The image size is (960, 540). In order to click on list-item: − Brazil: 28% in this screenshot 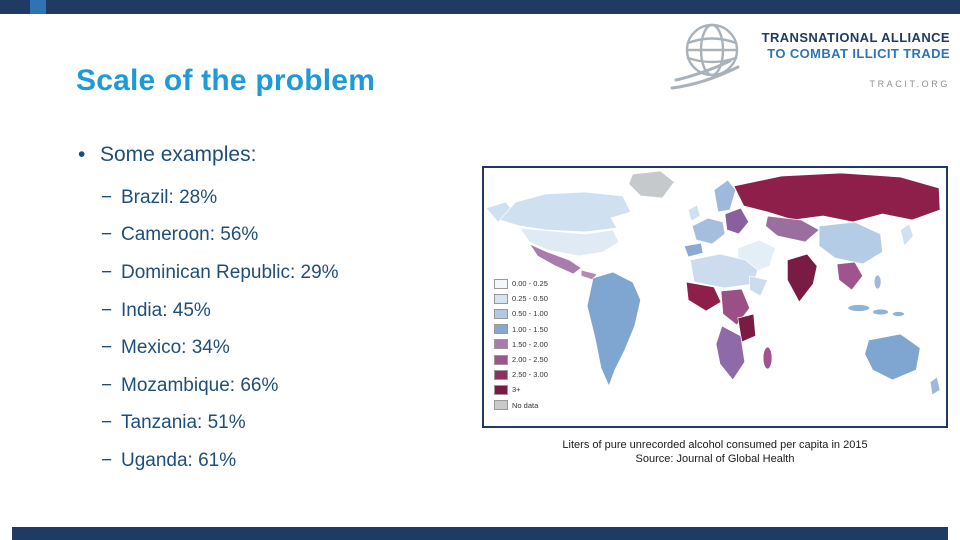, I will do `click(220, 198)`.